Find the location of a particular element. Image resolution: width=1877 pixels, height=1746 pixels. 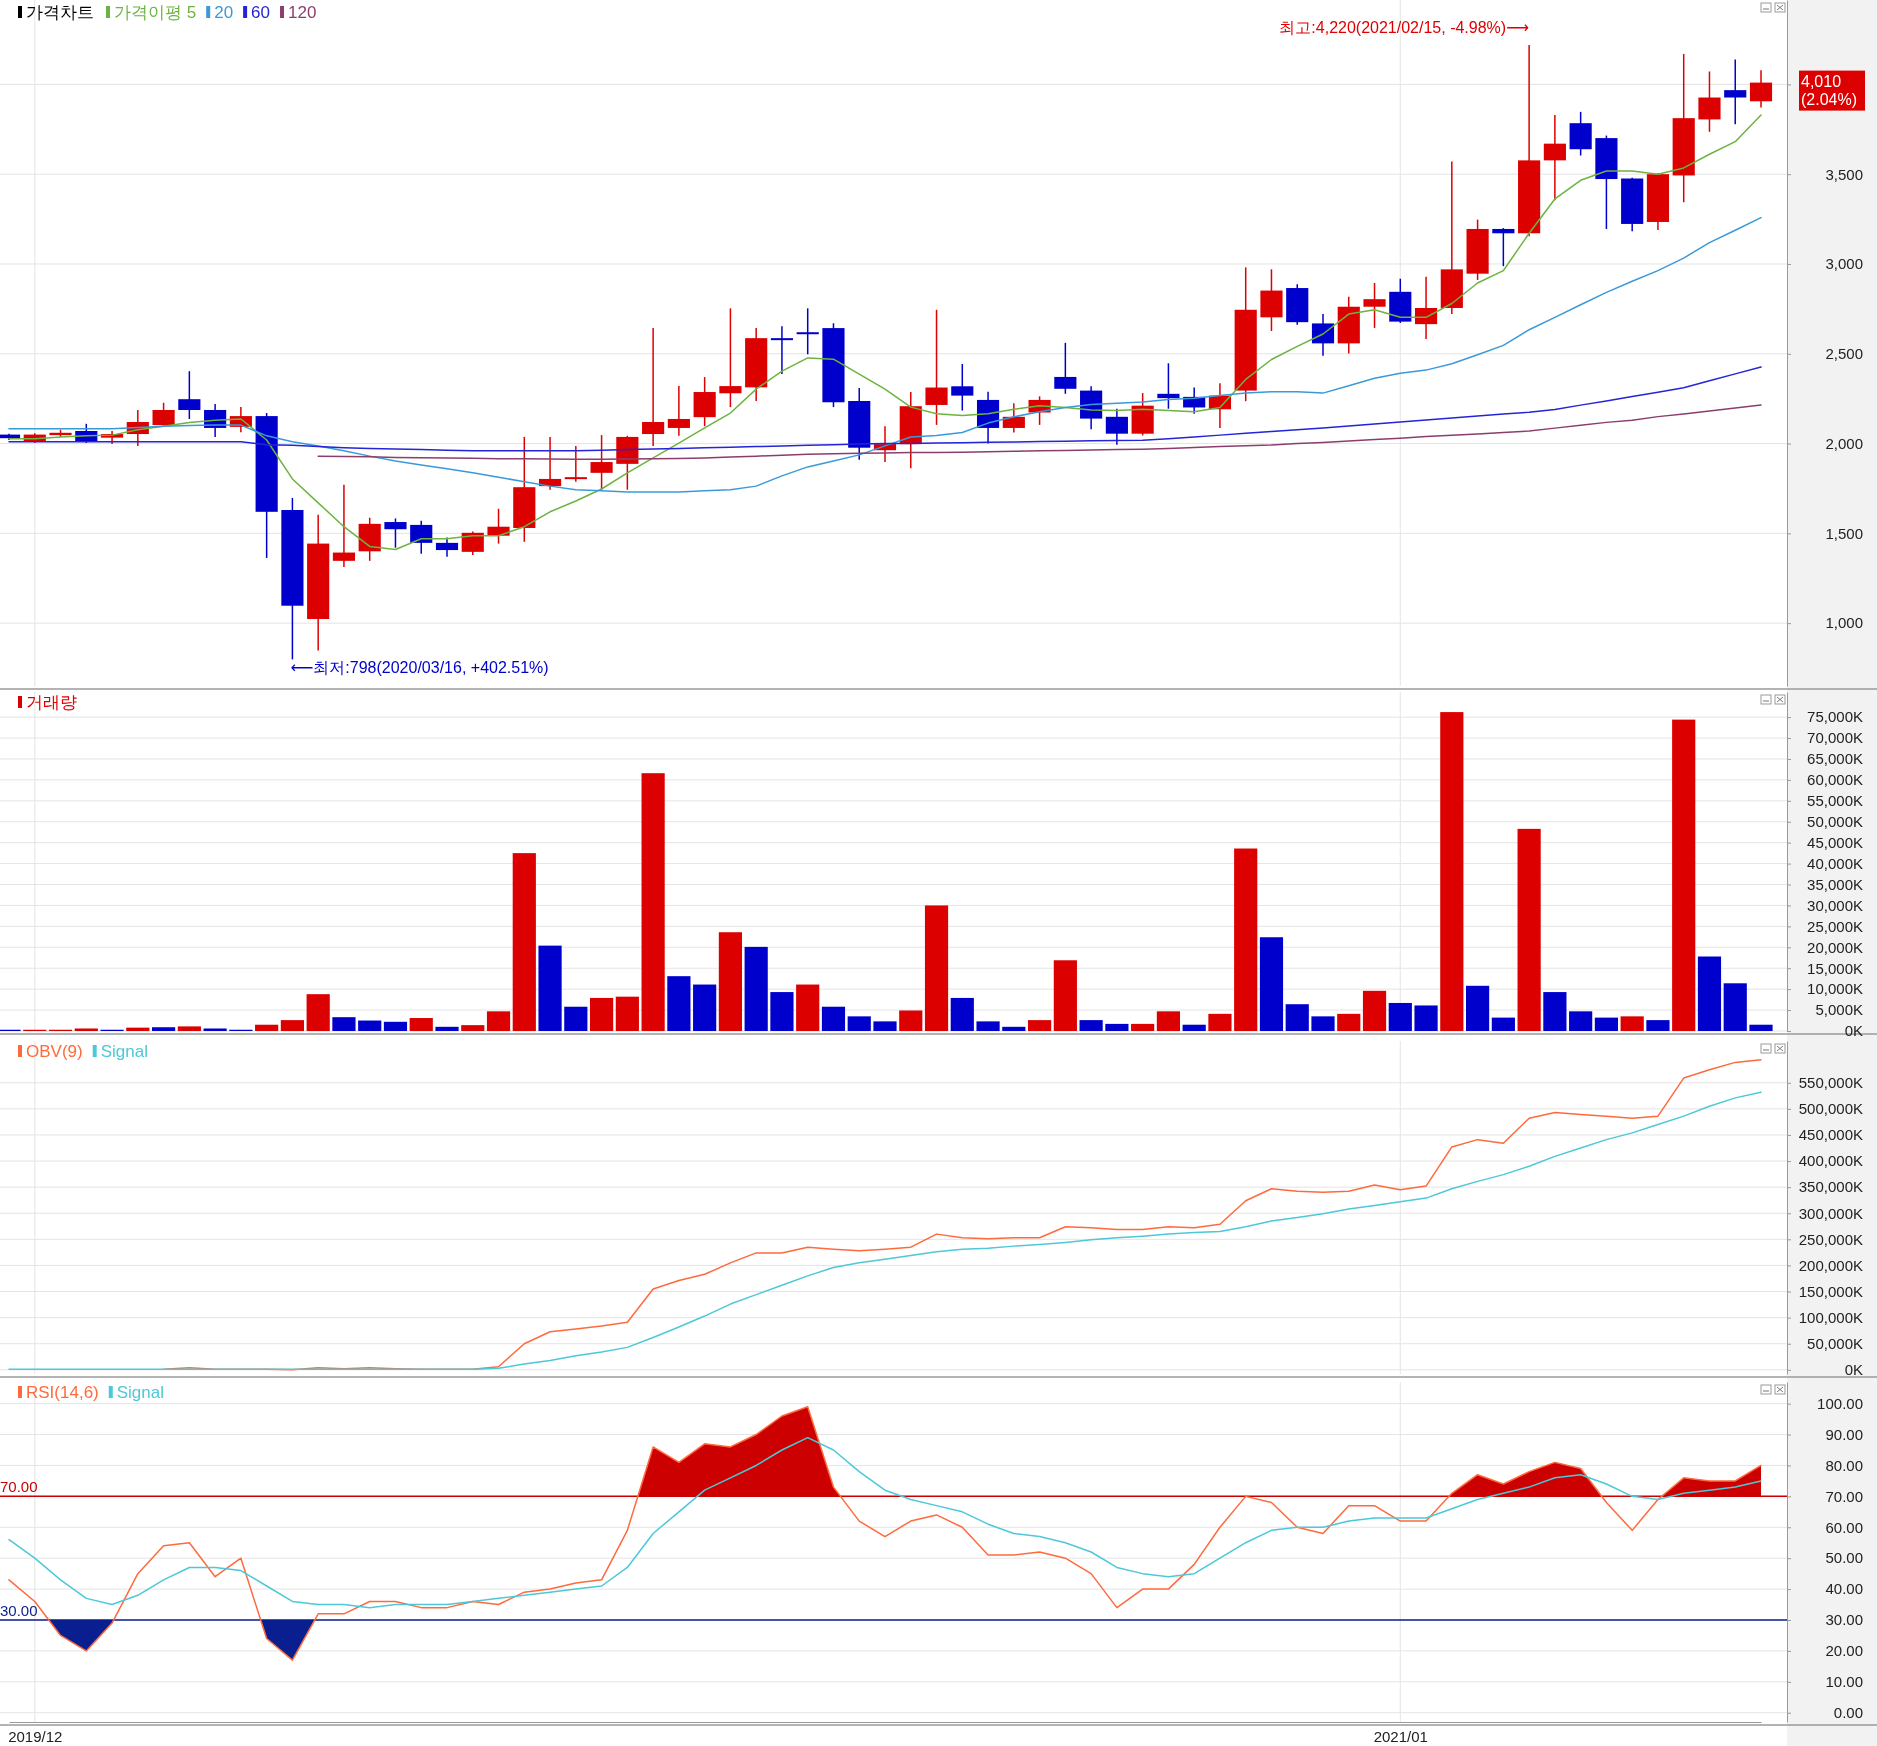

y-tick-label: 3,000 is located at coordinates (1844, 264).